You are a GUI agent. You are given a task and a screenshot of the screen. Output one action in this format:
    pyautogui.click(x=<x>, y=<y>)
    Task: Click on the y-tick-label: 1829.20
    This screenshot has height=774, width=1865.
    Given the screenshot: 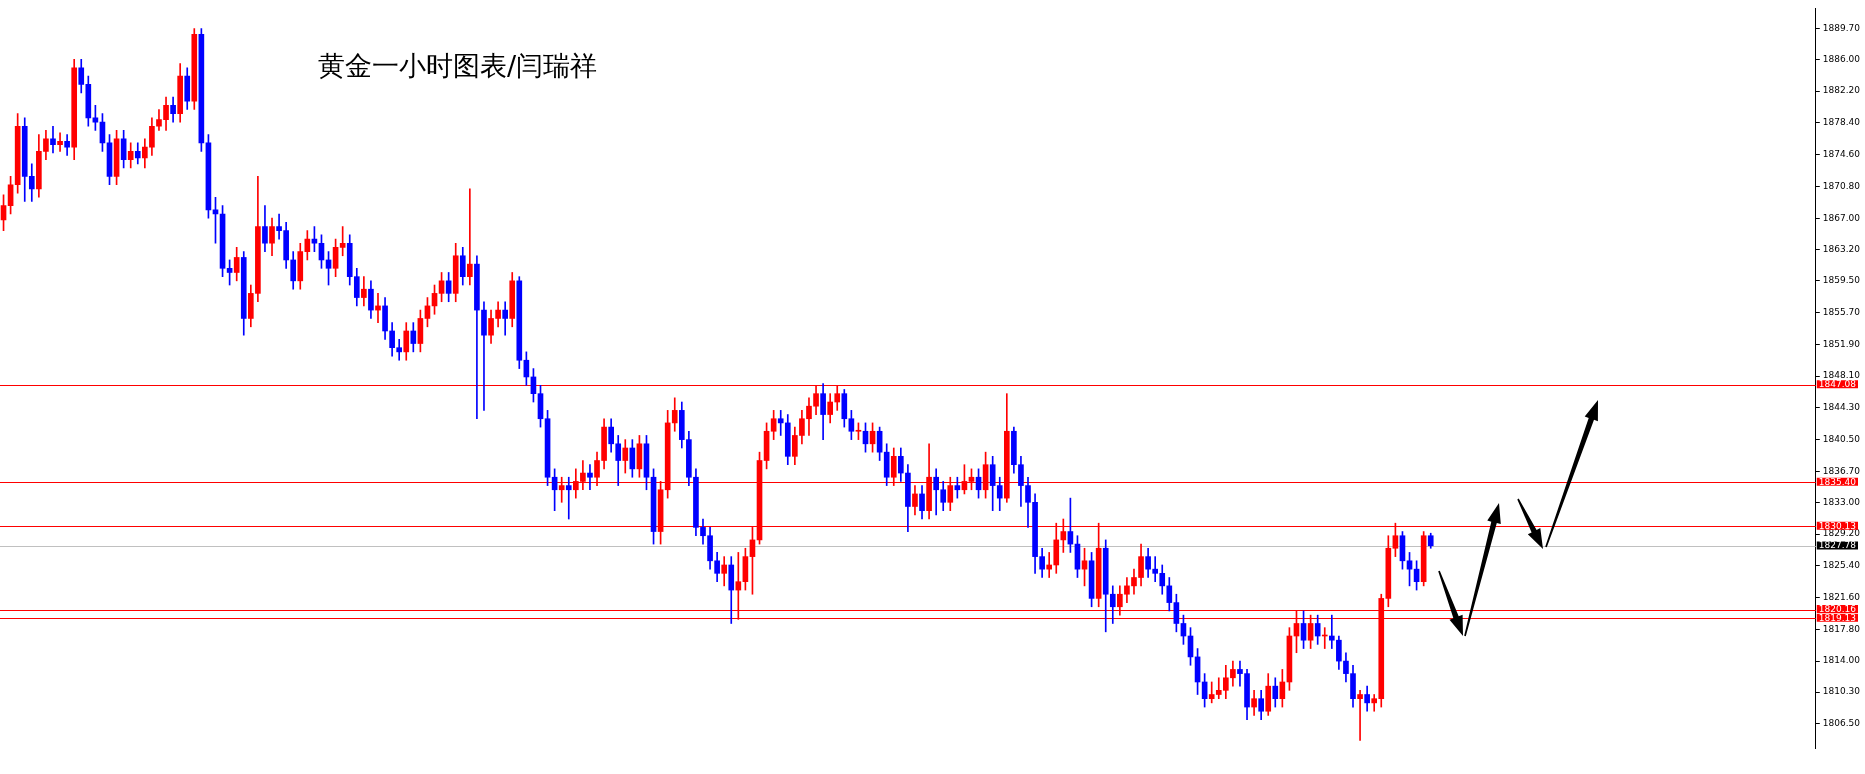 What is the action you would take?
    pyautogui.click(x=1841, y=533)
    